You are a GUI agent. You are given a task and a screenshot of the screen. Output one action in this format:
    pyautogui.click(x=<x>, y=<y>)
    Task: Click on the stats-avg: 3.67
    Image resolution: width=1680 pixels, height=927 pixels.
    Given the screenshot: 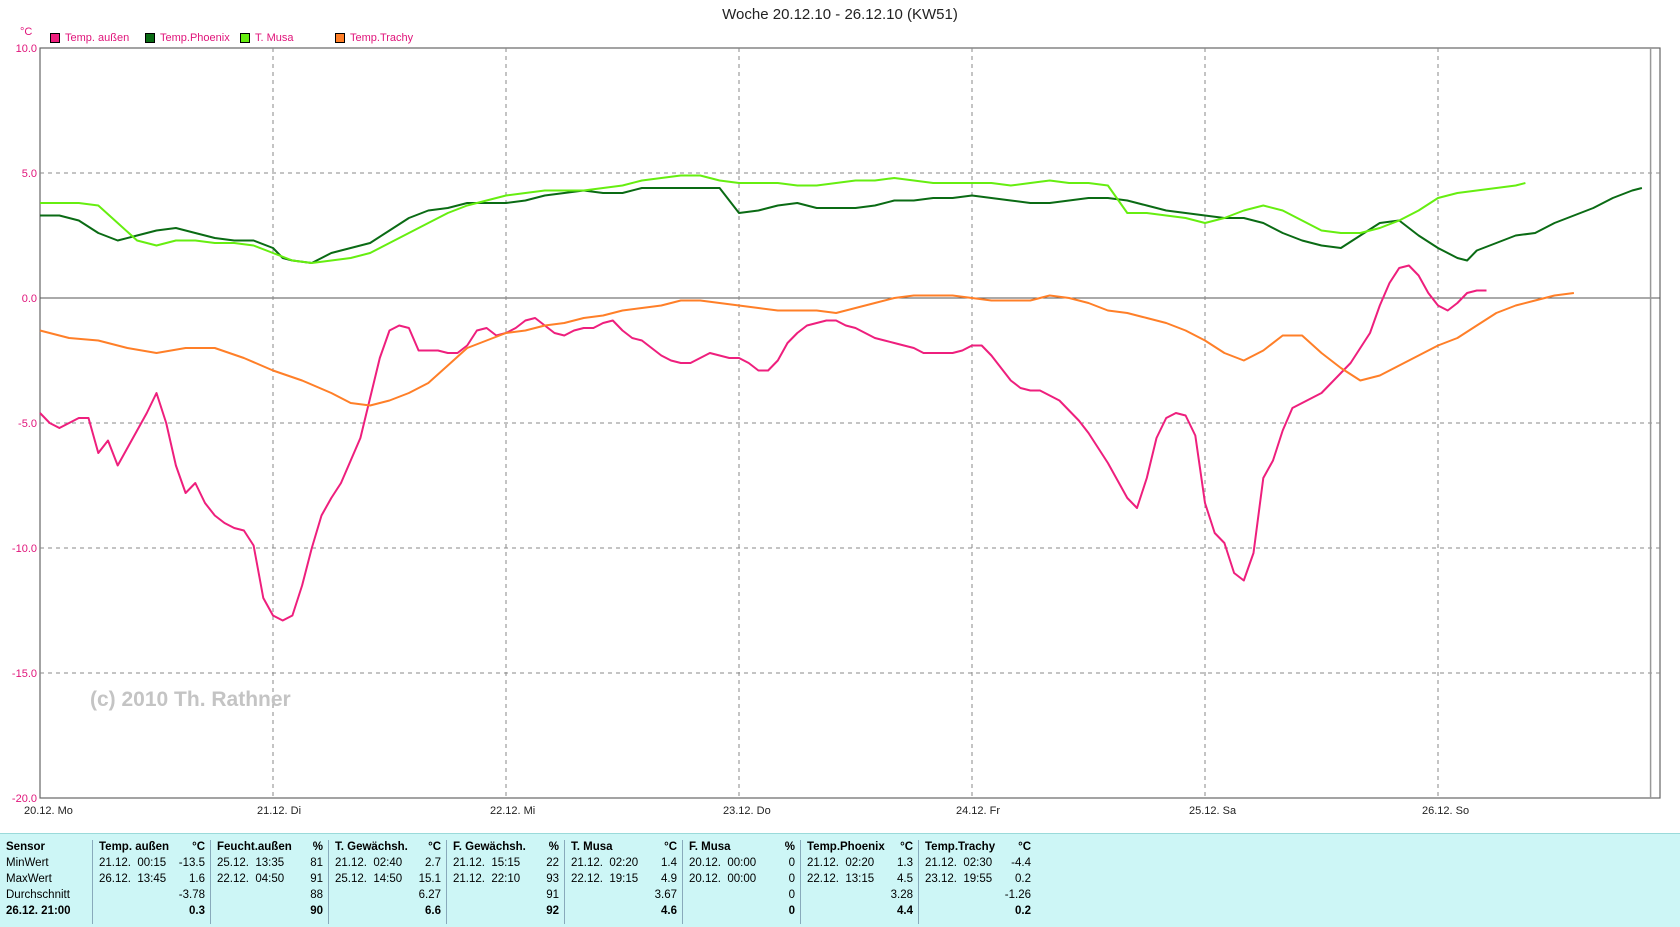 What is the action you would take?
    pyautogui.click(x=624, y=896)
    